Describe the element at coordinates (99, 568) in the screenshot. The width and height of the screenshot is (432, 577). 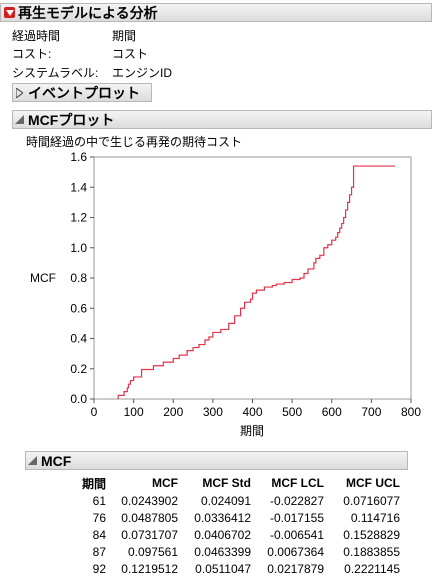
I see `table-cell: 92` at that location.